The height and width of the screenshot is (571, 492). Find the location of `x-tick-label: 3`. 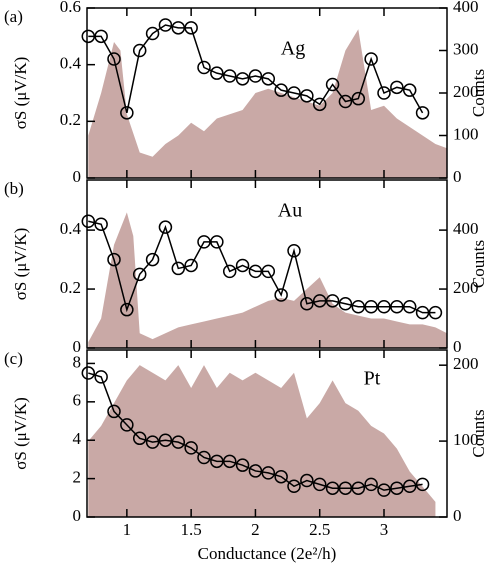

x-tick-label: 3 is located at coordinates (384, 529).